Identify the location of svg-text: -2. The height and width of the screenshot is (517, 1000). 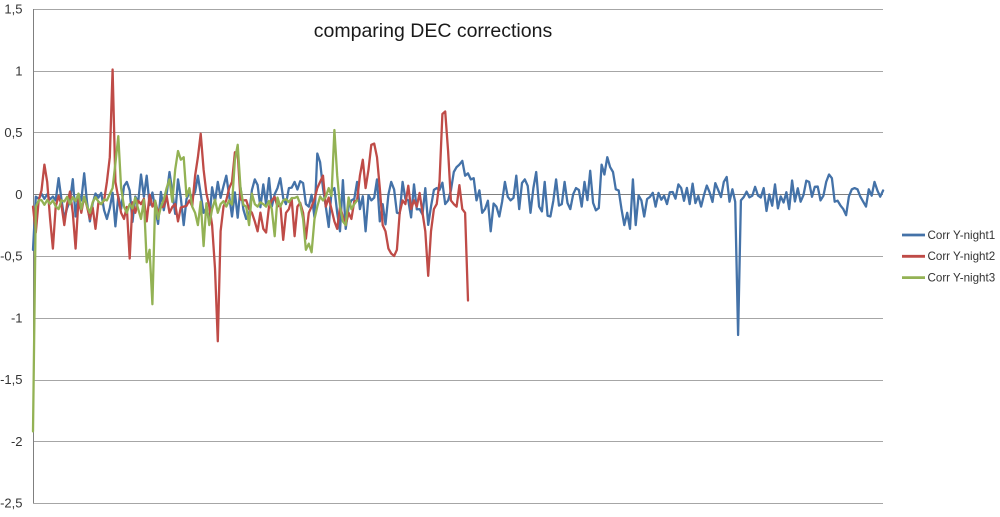
(17, 441).